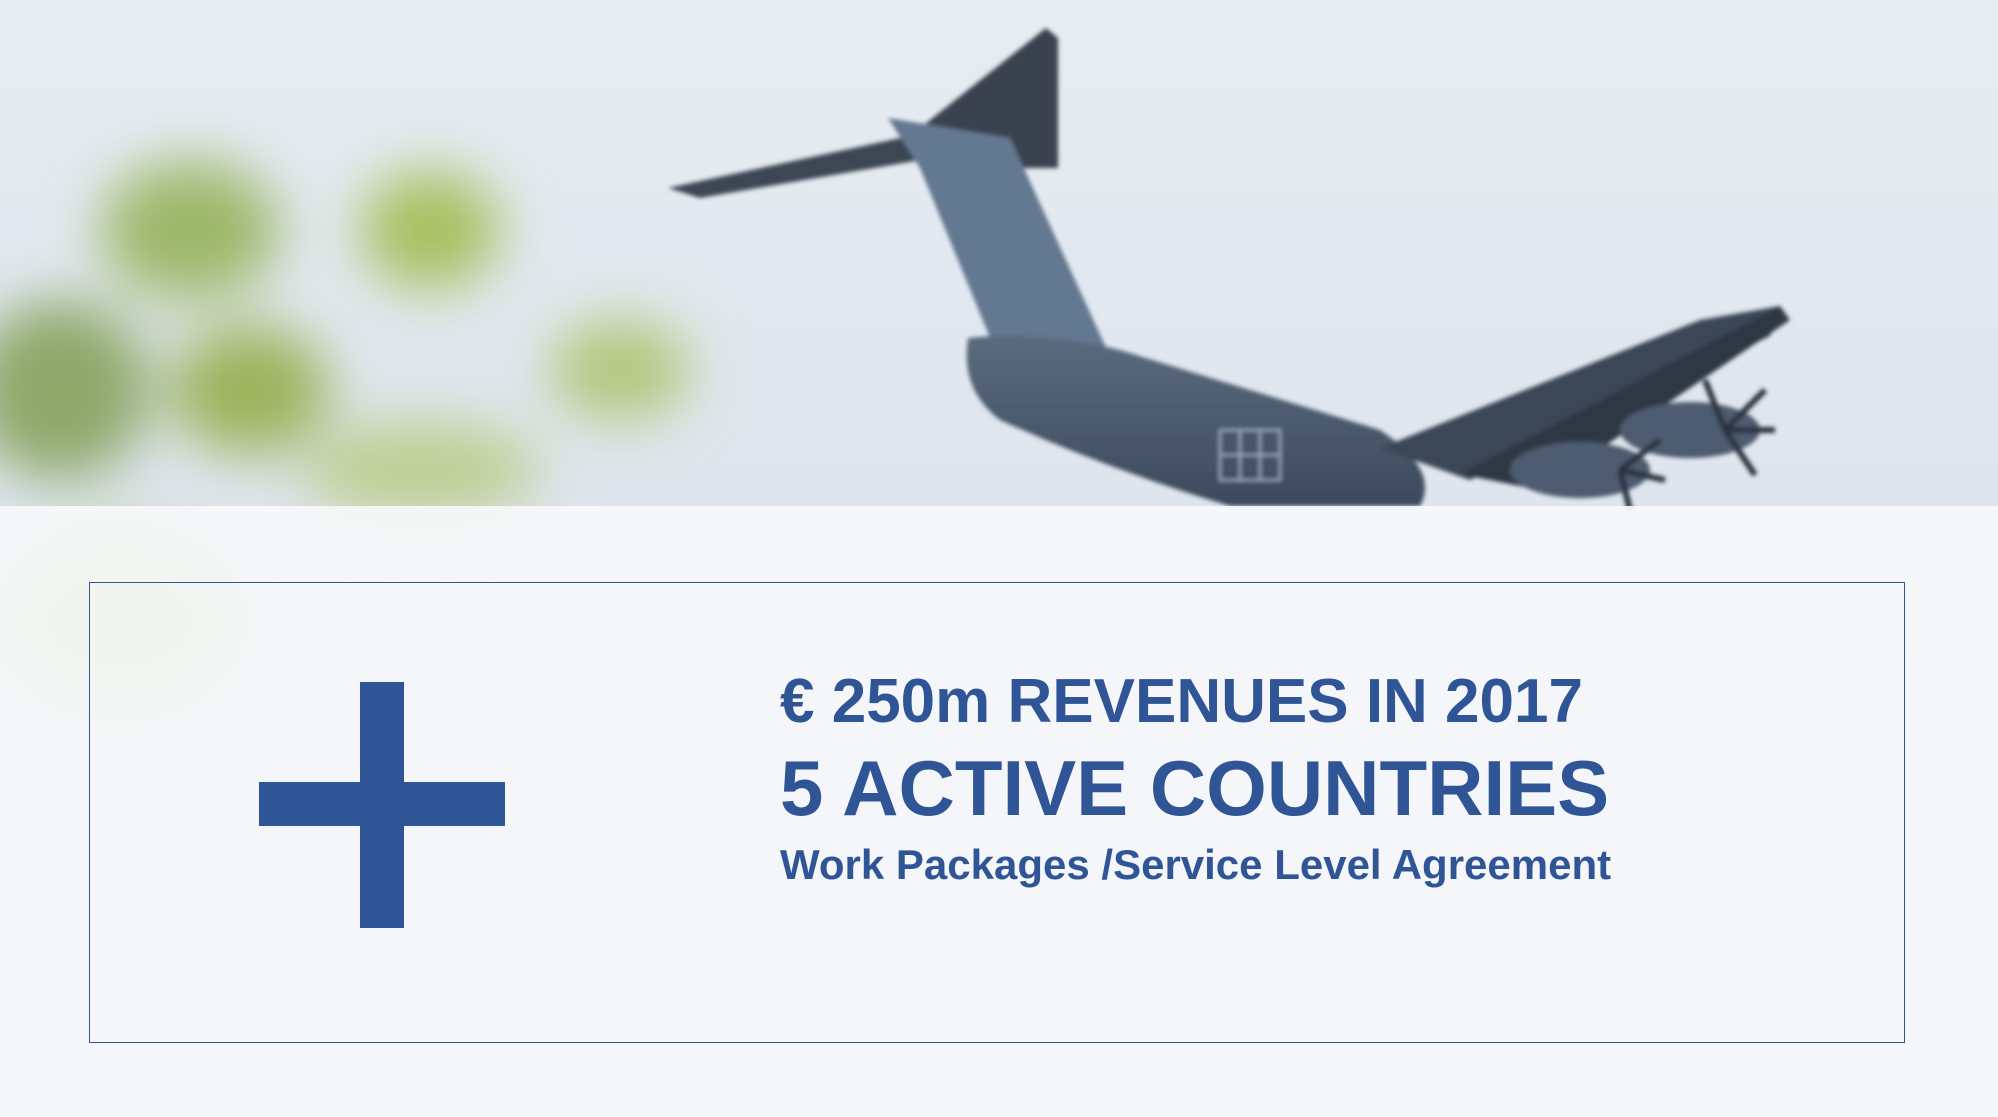 The width and height of the screenshot is (1998, 1117). I want to click on plus-icon, so click(382, 805).